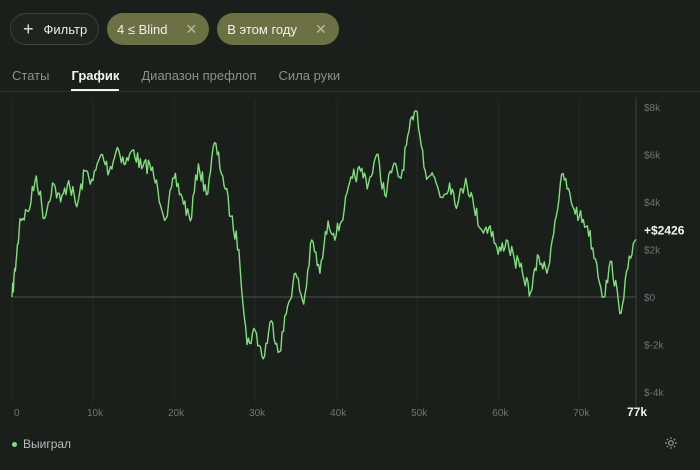 The width and height of the screenshot is (700, 470). I want to click on x-tick-label: 0, so click(17, 413).